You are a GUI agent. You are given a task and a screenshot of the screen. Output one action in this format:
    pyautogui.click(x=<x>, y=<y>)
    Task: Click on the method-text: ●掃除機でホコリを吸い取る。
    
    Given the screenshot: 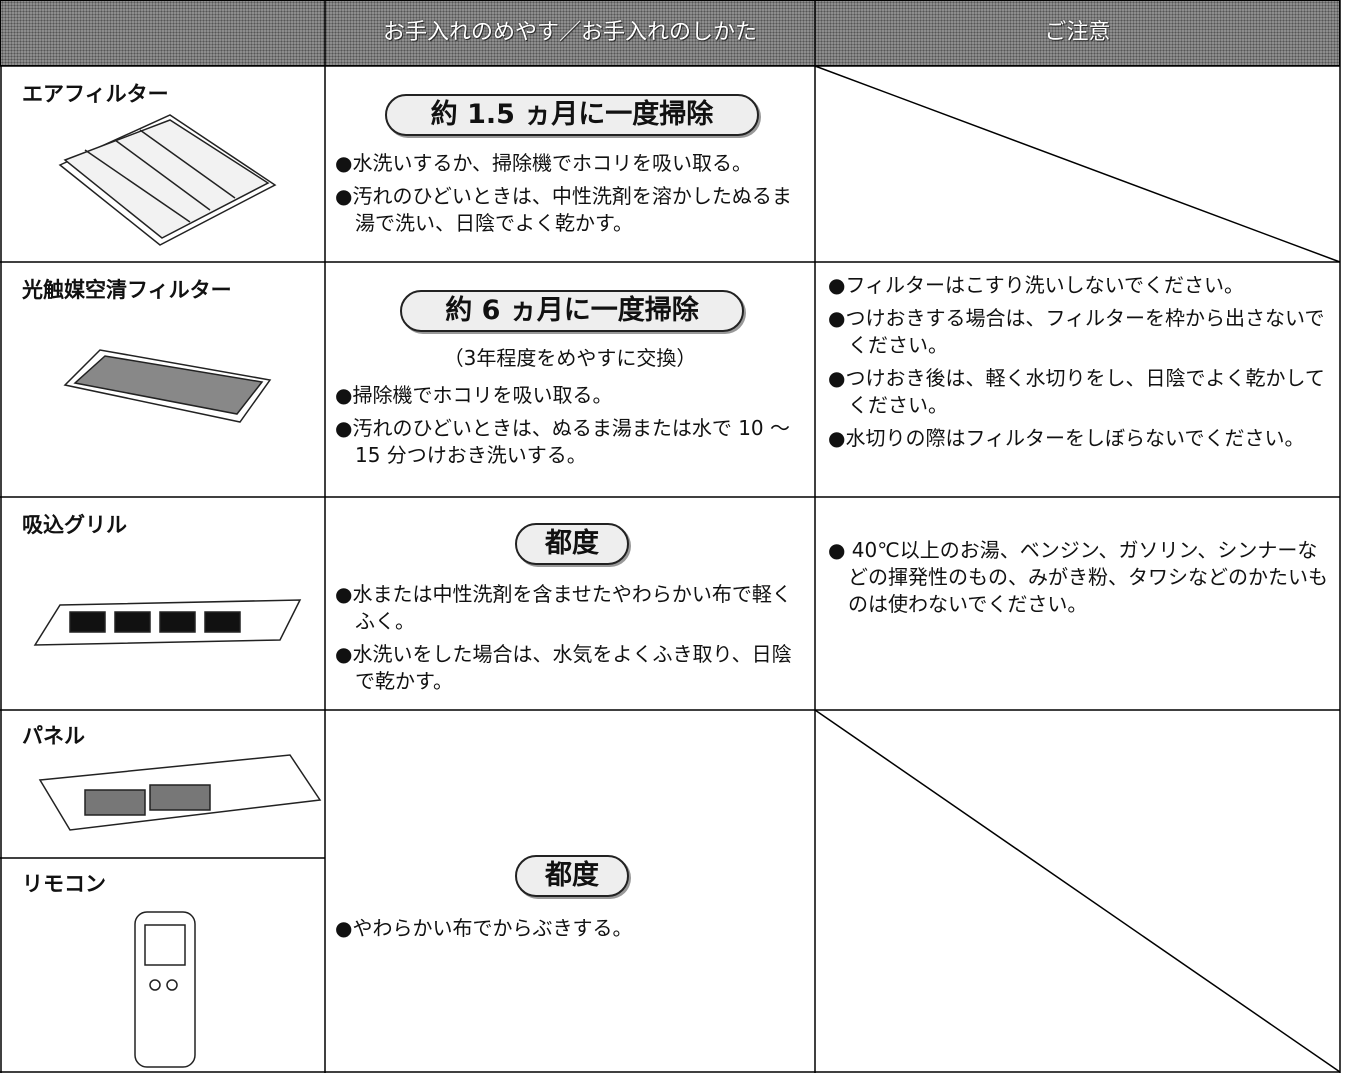 What is the action you would take?
    pyautogui.click(x=474, y=395)
    